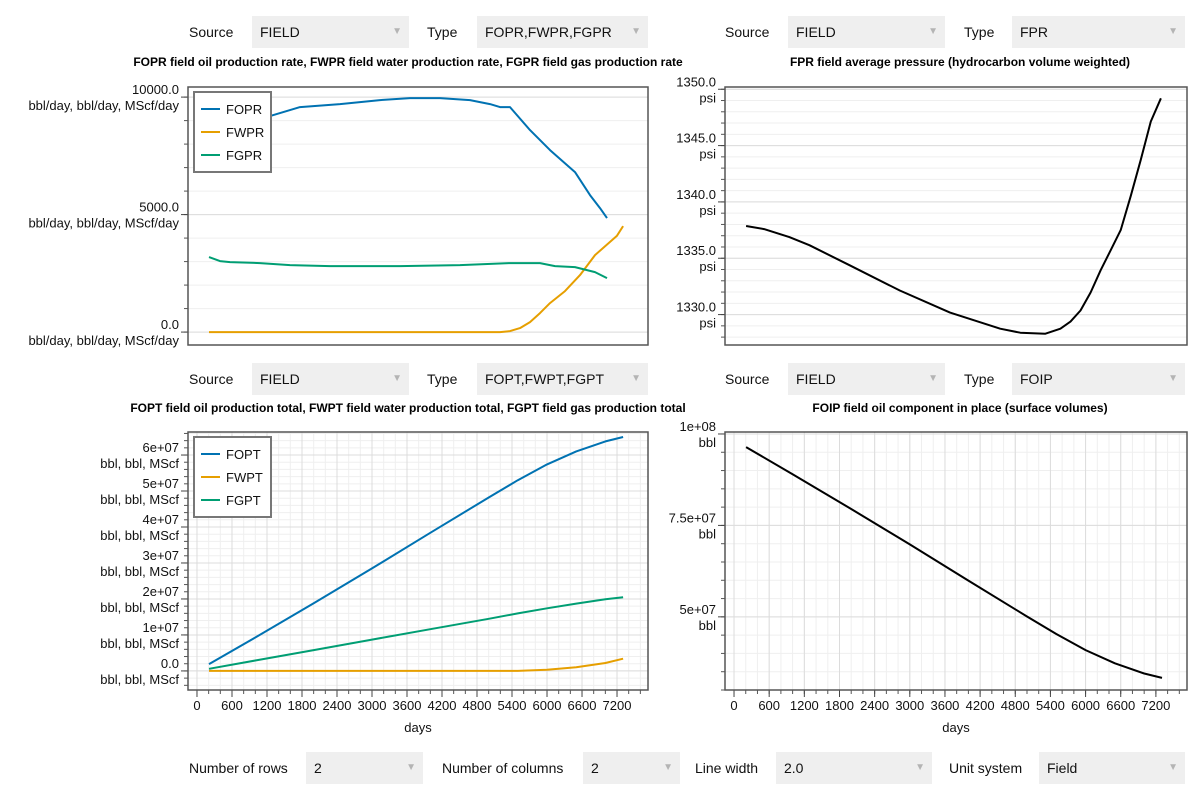 This screenshot has height=800, width=1200. What do you see at coordinates (160, 555) in the screenshot?
I see `y-tick-label: 3e+07` at bounding box center [160, 555].